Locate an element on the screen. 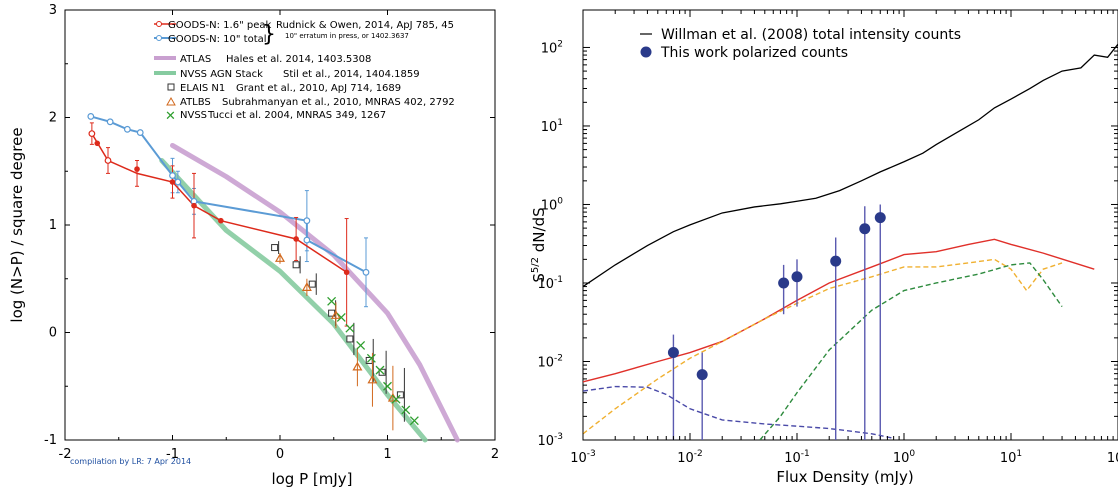  left-y-tick-label: -1 is located at coordinates (50, 440).